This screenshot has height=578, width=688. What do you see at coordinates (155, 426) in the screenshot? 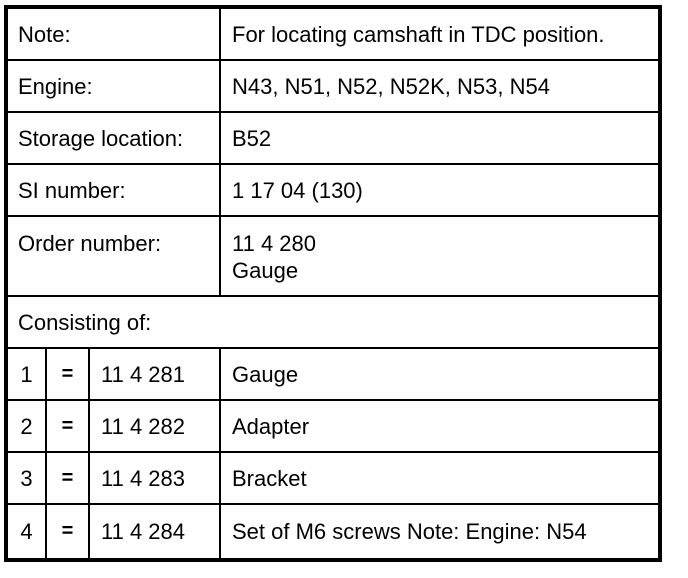
I see `item-part-number: 11 4 282` at bounding box center [155, 426].